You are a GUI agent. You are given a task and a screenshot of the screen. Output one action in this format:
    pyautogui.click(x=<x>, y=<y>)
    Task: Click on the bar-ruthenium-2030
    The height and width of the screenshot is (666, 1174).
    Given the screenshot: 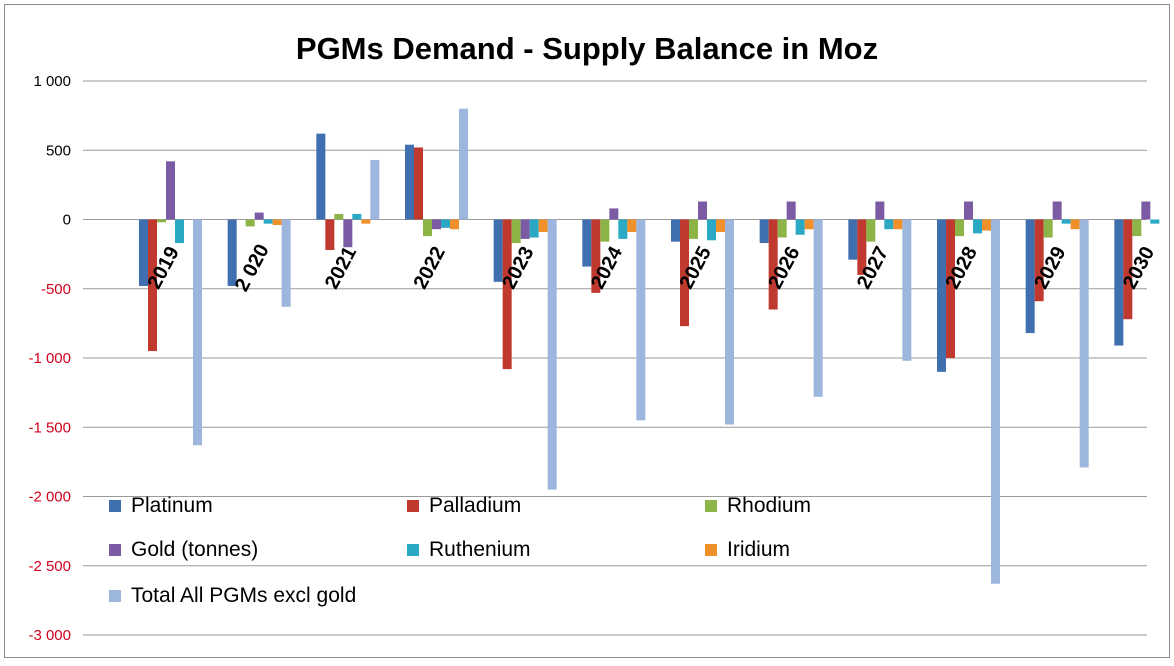 What is the action you would take?
    pyautogui.click(x=1155, y=221)
    